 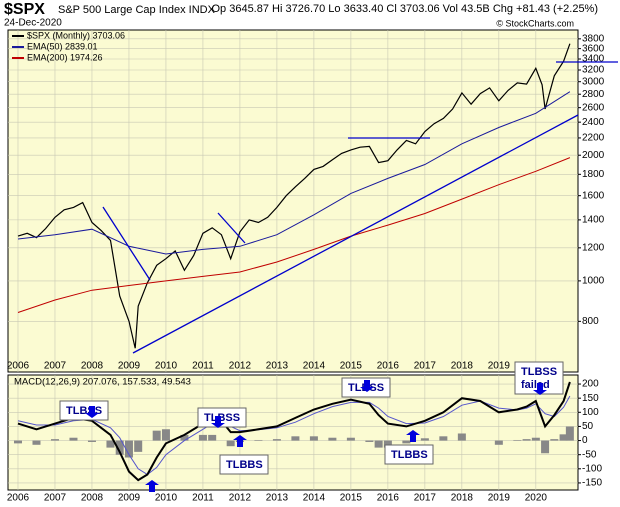 I want to click on chart-title: S&P 500 Large Cap Index INDX, so click(x=137, y=10).